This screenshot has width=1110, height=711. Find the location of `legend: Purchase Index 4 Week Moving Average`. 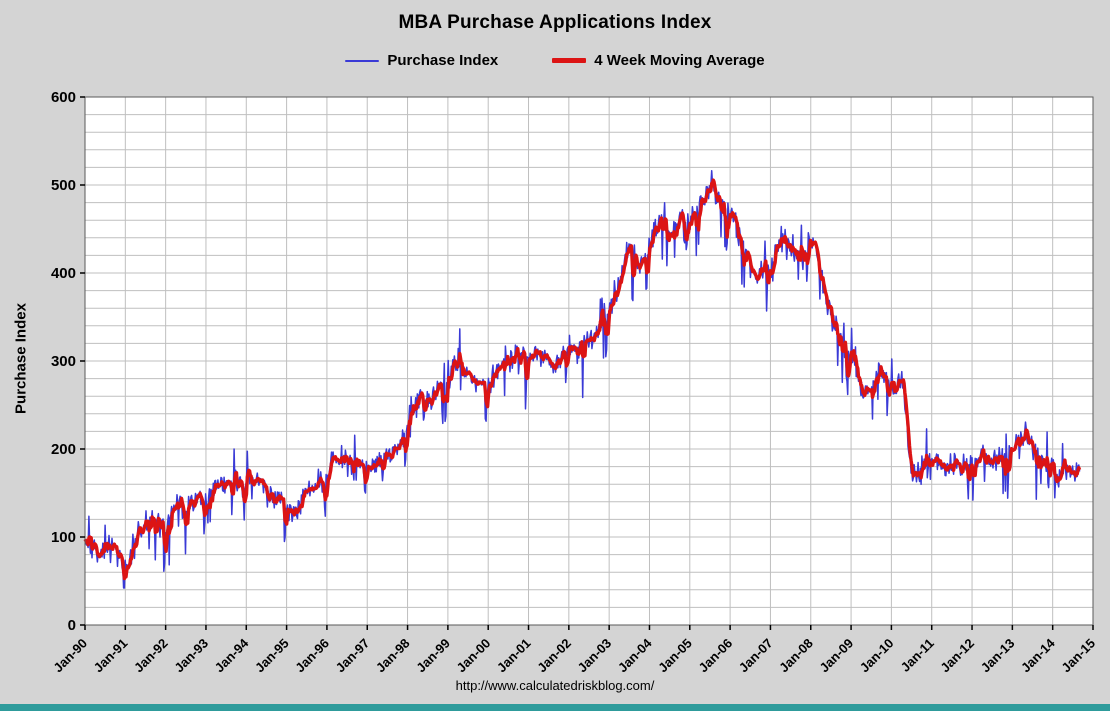

legend: Purchase Index 4 Week Moving Average is located at coordinates (555, 60).